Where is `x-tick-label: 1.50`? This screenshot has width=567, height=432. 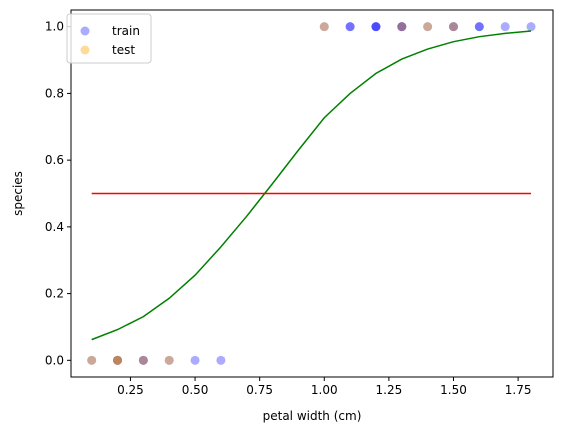 x-tick-label: 1.50 is located at coordinates (453, 390).